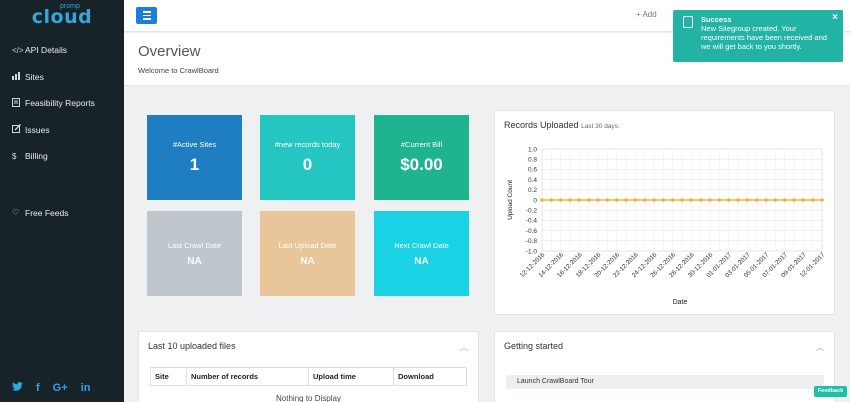 The width and height of the screenshot is (850, 402). Describe the element at coordinates (60, 388) in the screenshot. I see `google-plus-icon: G+` at that location.